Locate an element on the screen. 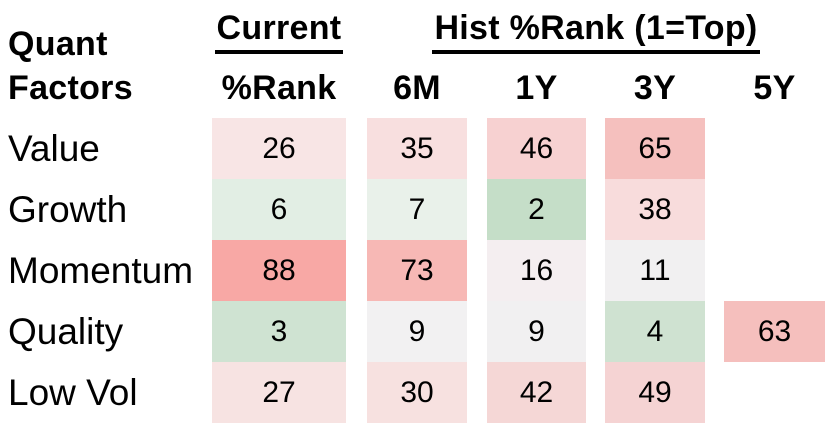 The height and width of the screenshot is (426, 826). column-header-6m: 6M is located at coordinates (417, 87).